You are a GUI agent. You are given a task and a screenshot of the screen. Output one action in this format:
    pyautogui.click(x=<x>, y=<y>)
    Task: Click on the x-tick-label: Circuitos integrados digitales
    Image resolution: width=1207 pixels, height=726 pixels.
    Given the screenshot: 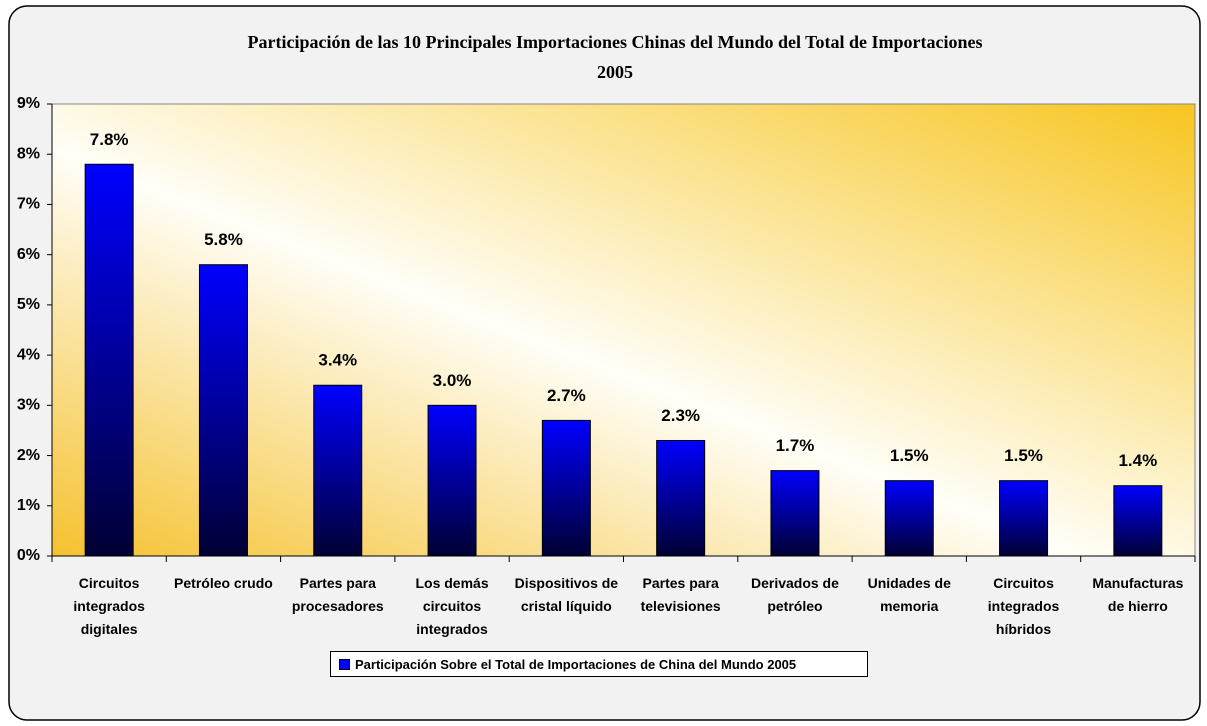 What is the action you would take?
    pyautogui.click(x=109, y=606)
    